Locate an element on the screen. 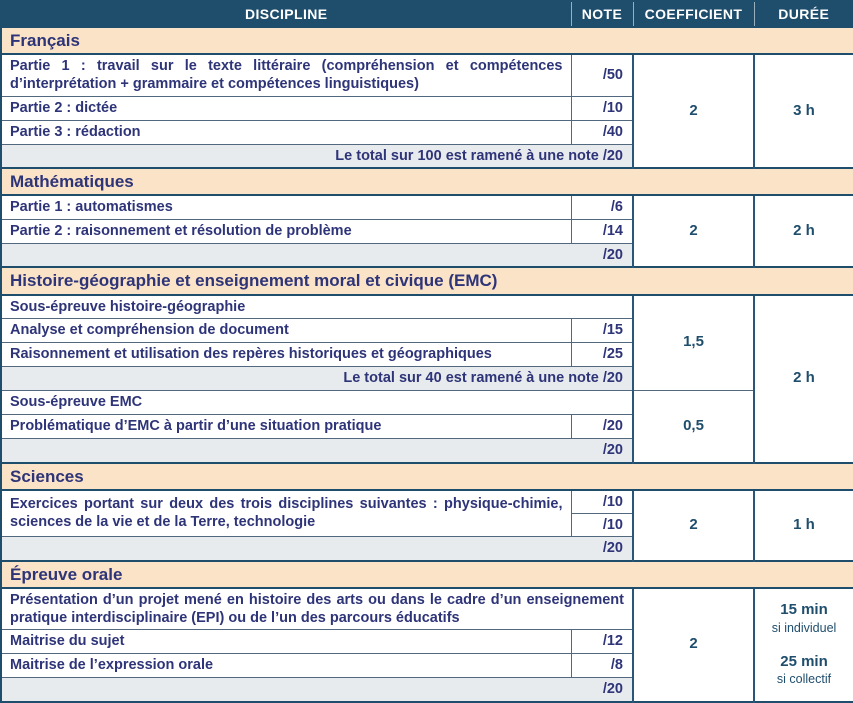 Image resolution: width=853 pixels, height=703 pixels. note-cell: /6 is located at coordinates (602, 207).